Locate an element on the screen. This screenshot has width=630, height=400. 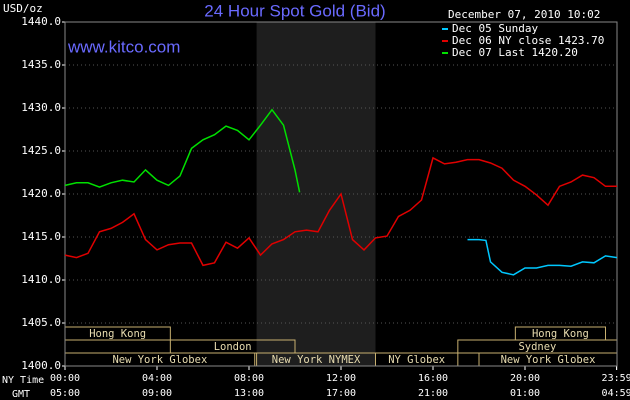
x2-tick-label: 13:00 is located at coordinates (249, 393).